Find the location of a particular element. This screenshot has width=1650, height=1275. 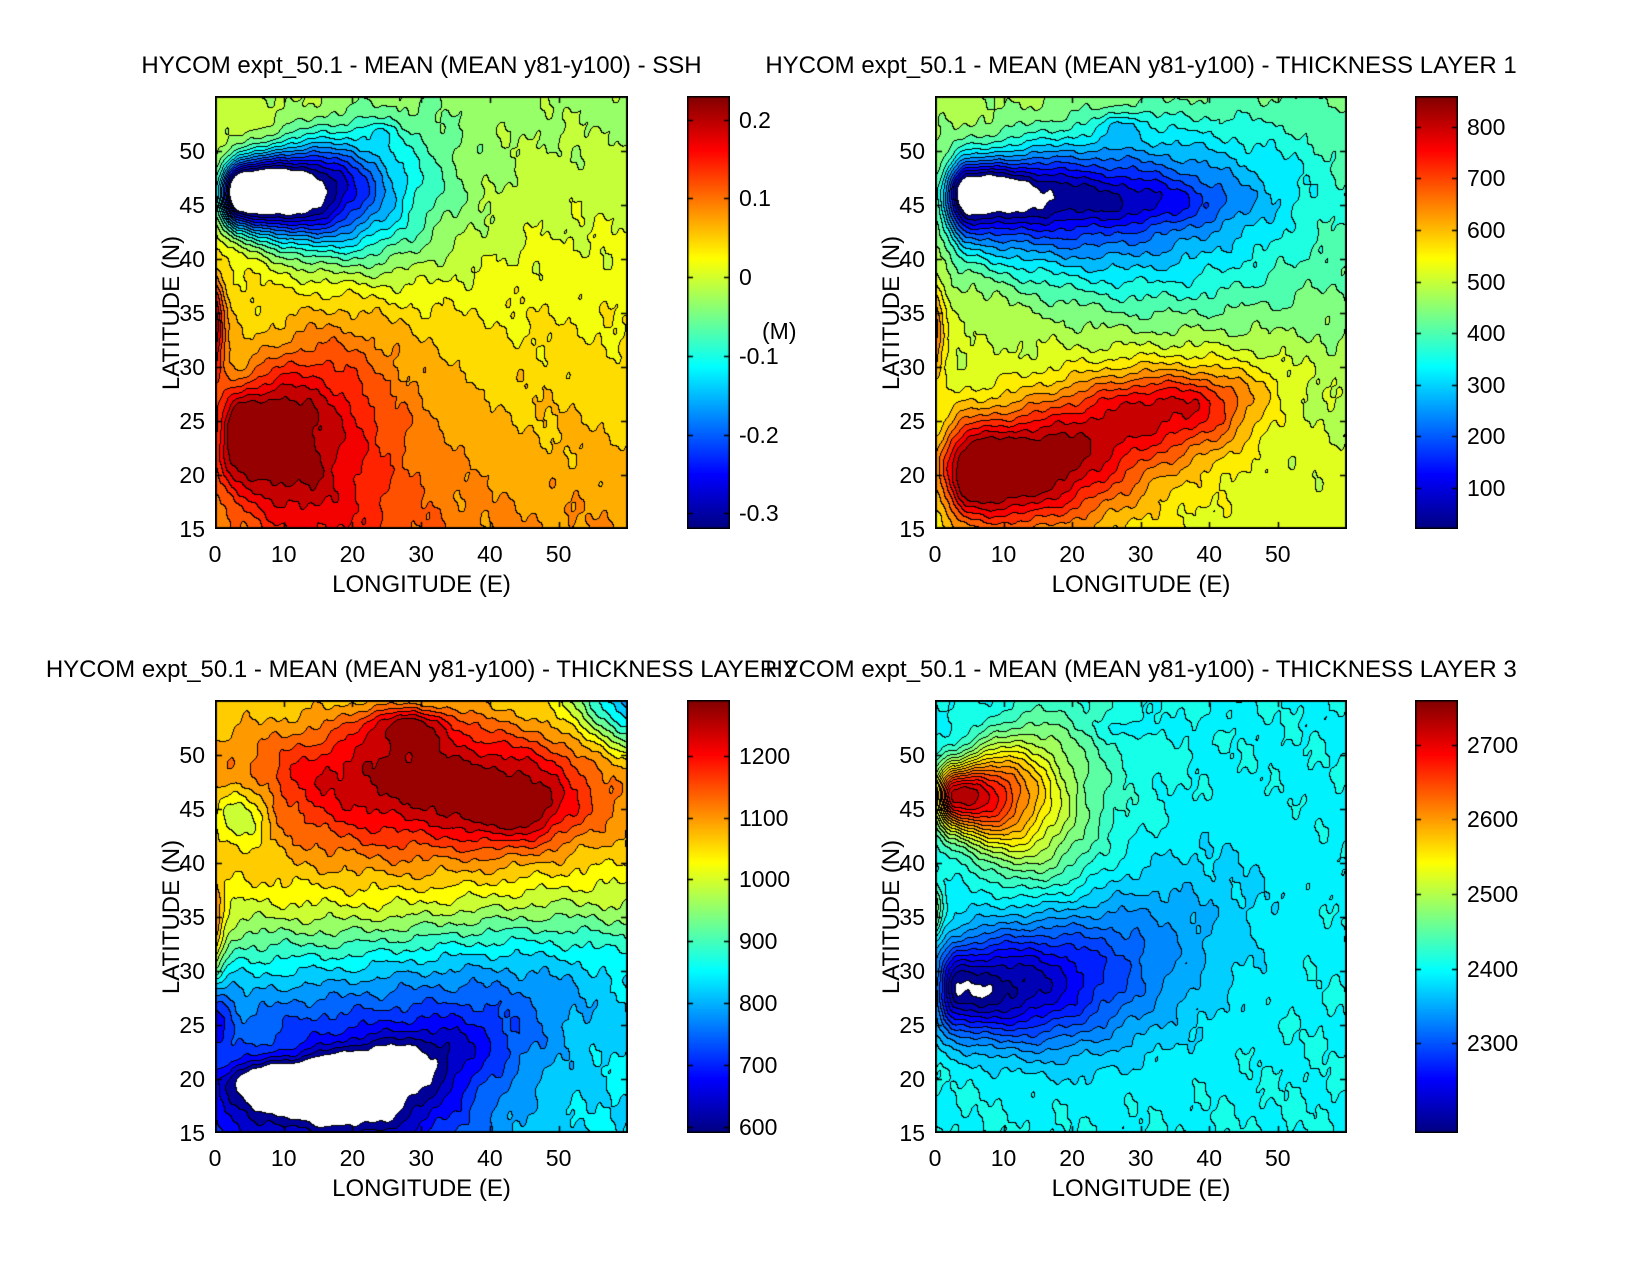

colorbar-tick-label: -0.3 is located at coordinates (759, 513).